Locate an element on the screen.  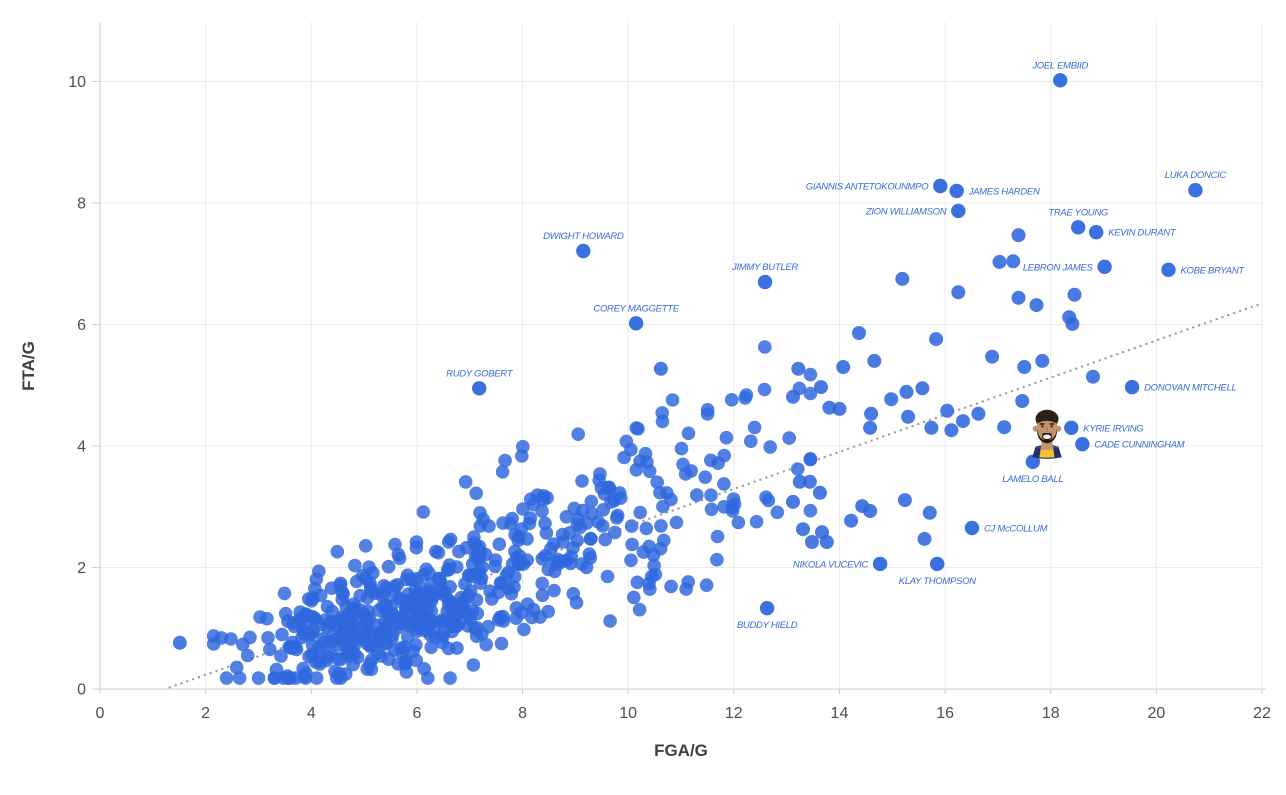
player-point-nikola-vucevic is located at coordinates (880, 564).